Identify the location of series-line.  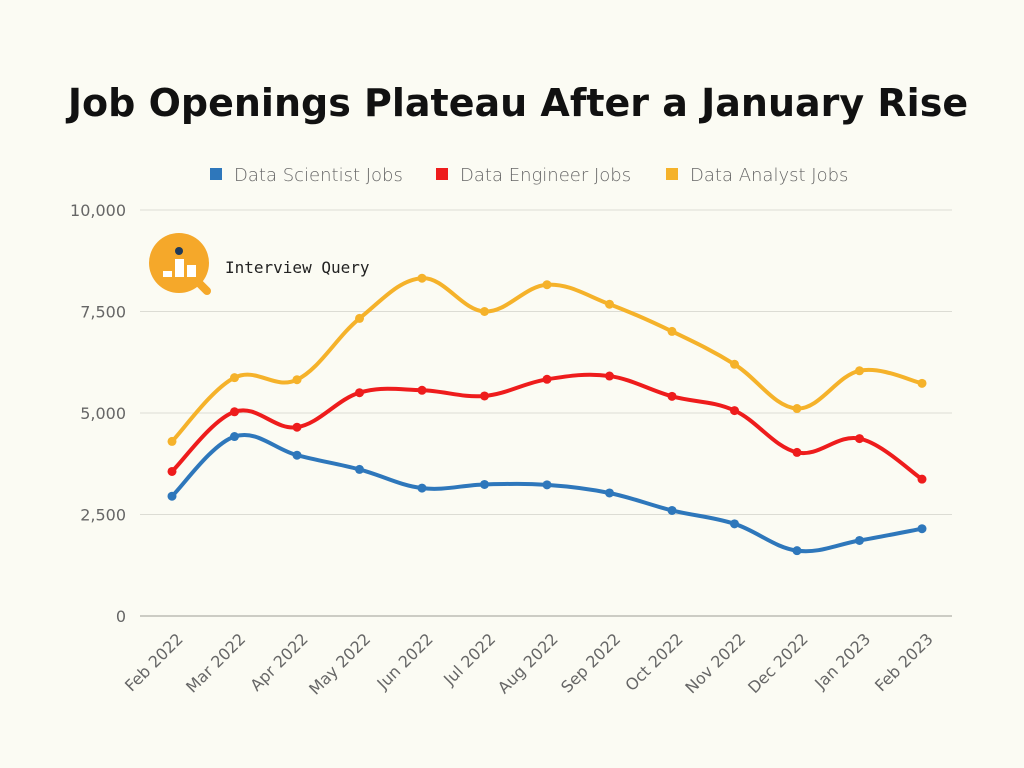
(547, 427).